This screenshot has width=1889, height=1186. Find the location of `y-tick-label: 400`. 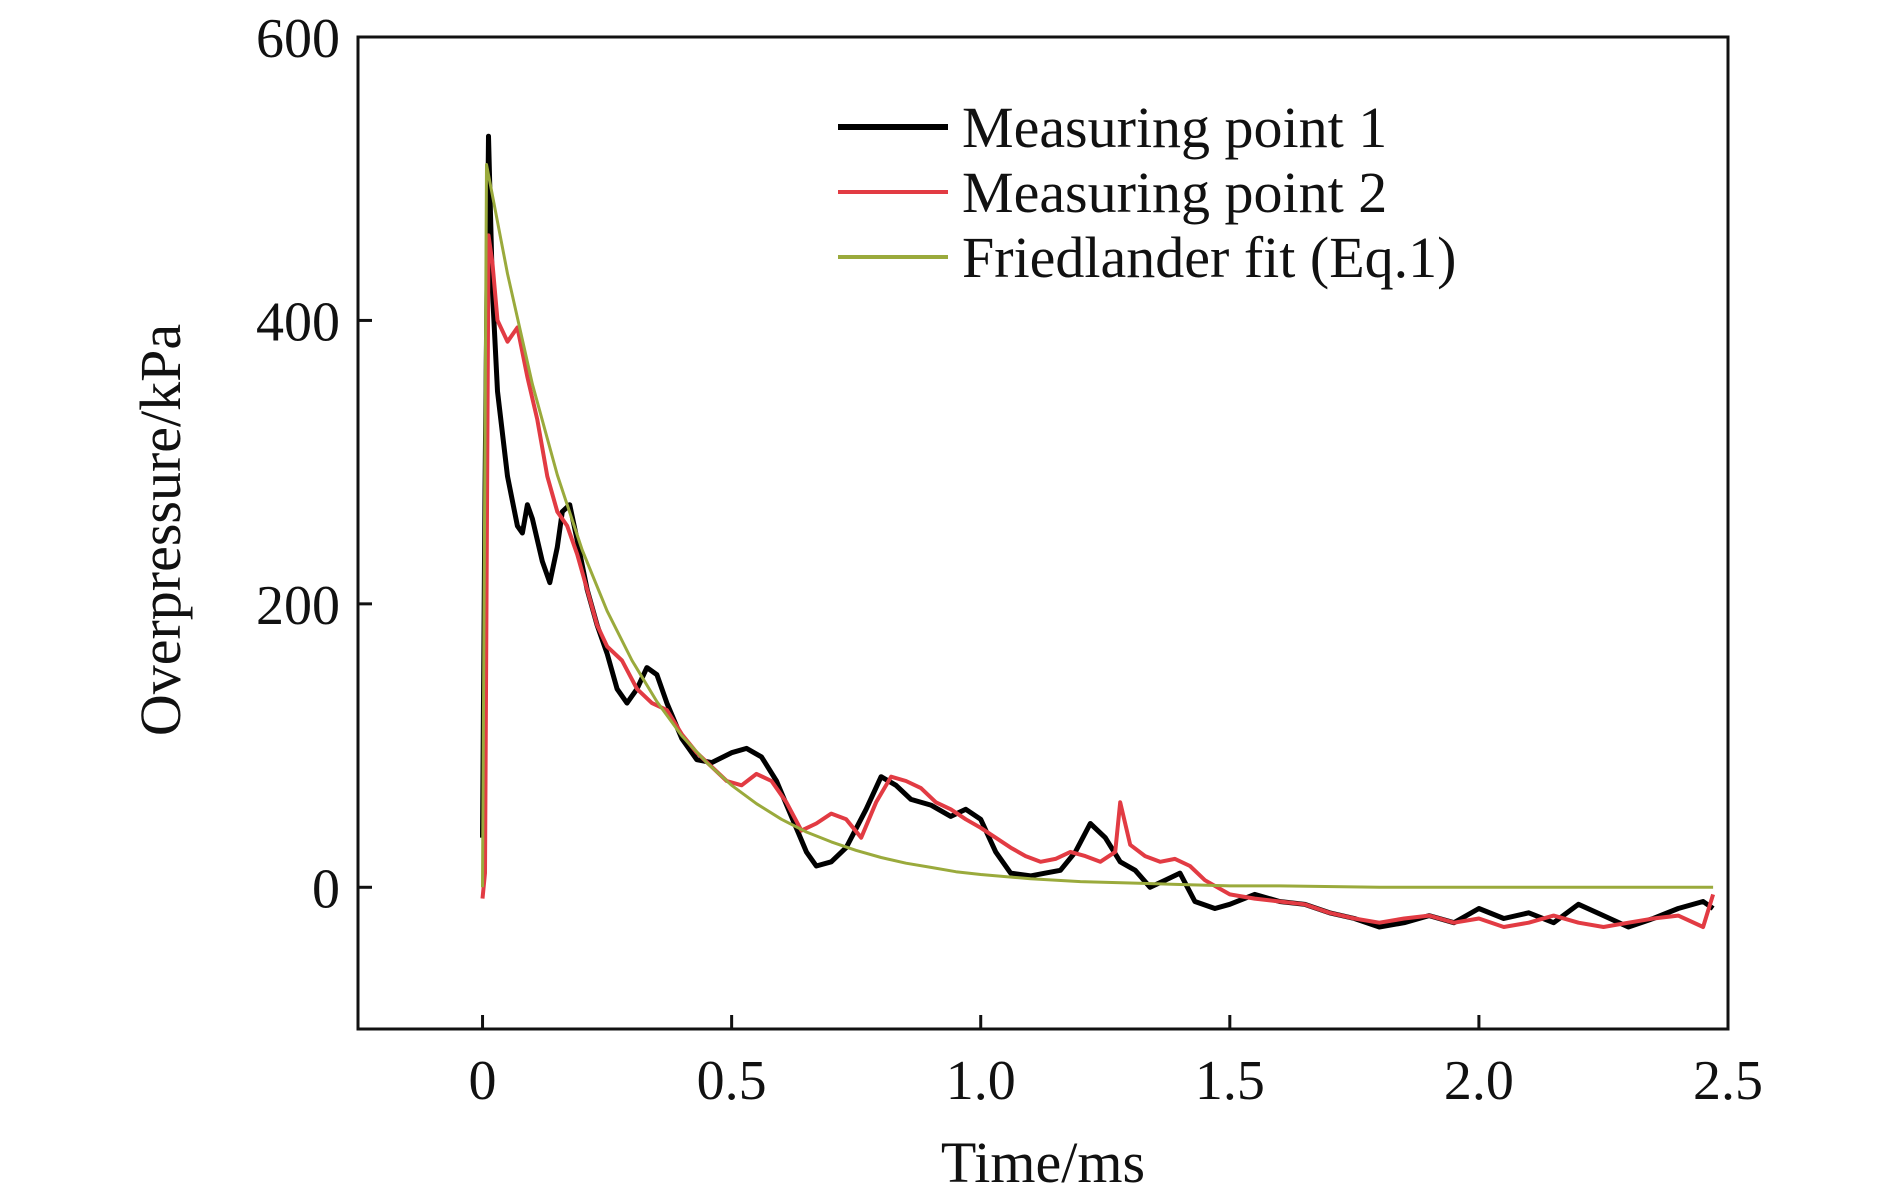

y-tick-label: 400 is located at coordinates (298, 322).